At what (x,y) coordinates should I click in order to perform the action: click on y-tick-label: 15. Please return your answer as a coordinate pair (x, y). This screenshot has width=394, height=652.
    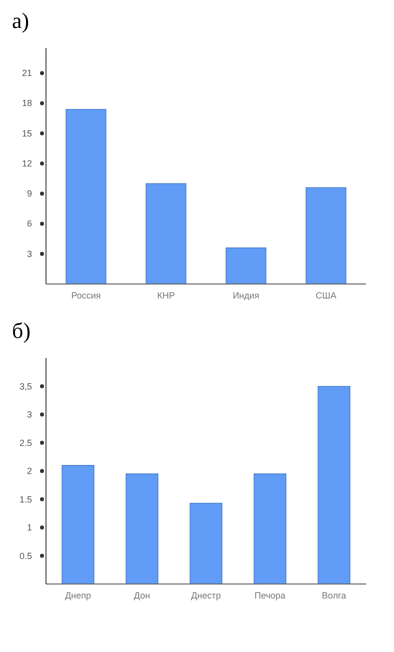
    Looking at the image, I should click on (27, 133).